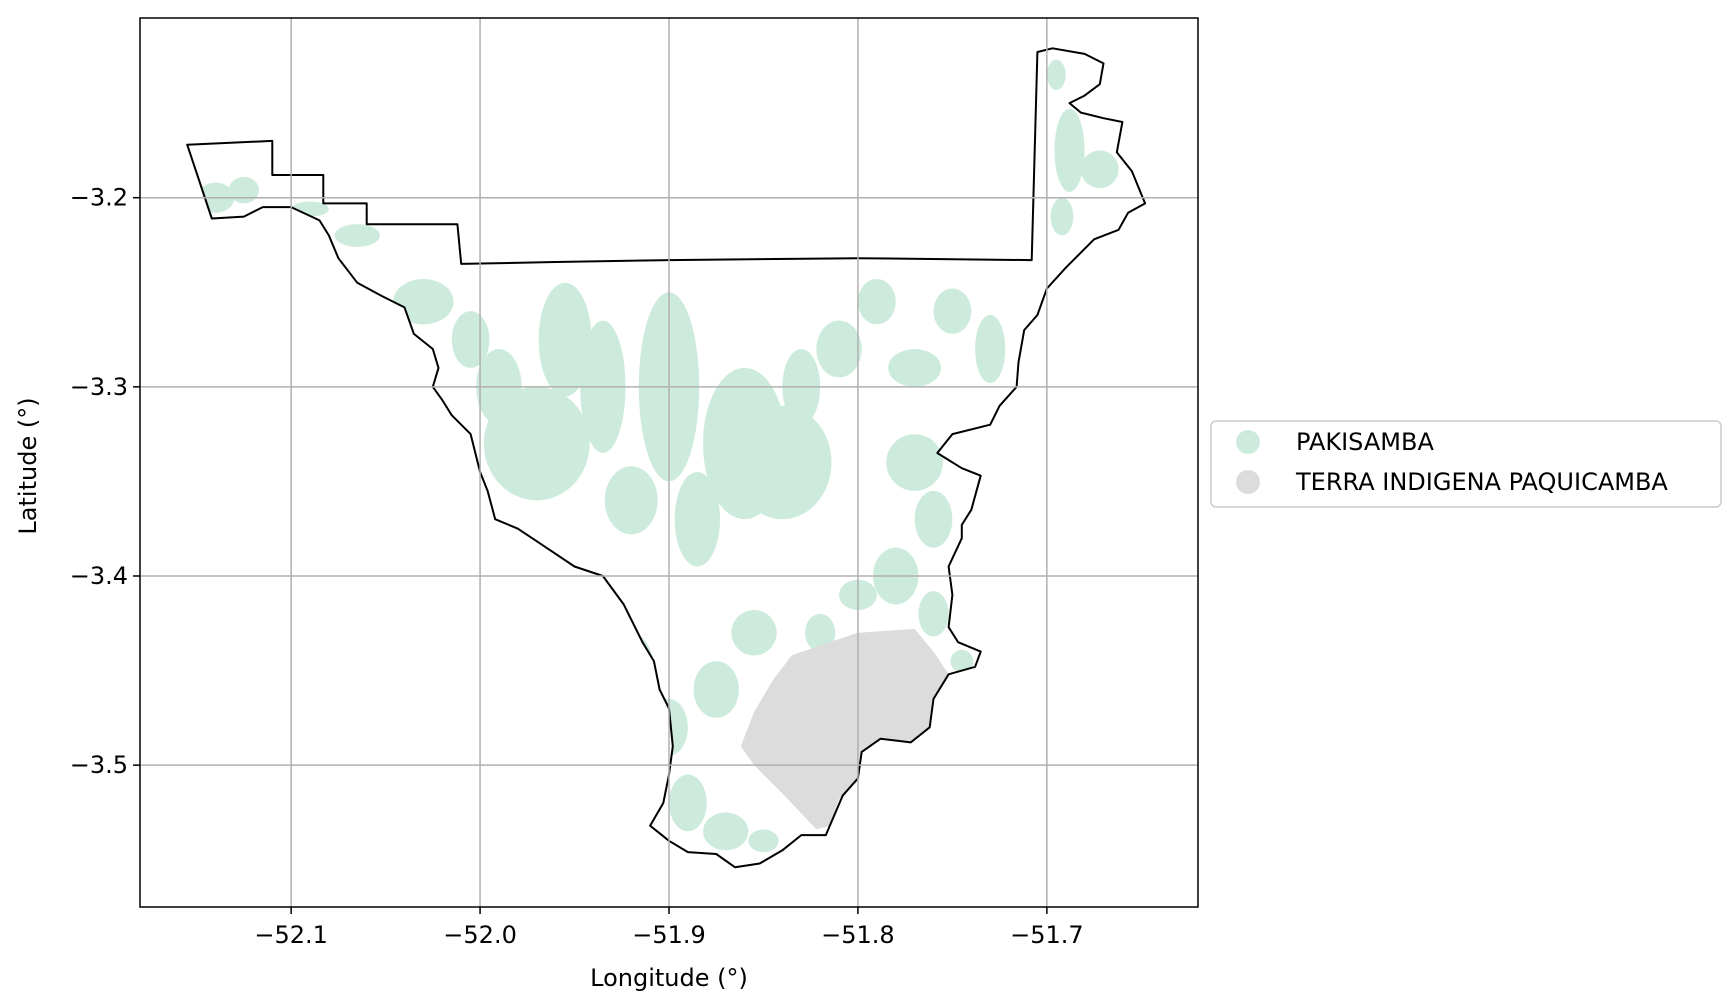 This screenshot has width=1736, height=1006. What do you see at coordinates (844, 729) in the screenshot?
I see `terra-indigena-area` at bounding box center [844, 729].